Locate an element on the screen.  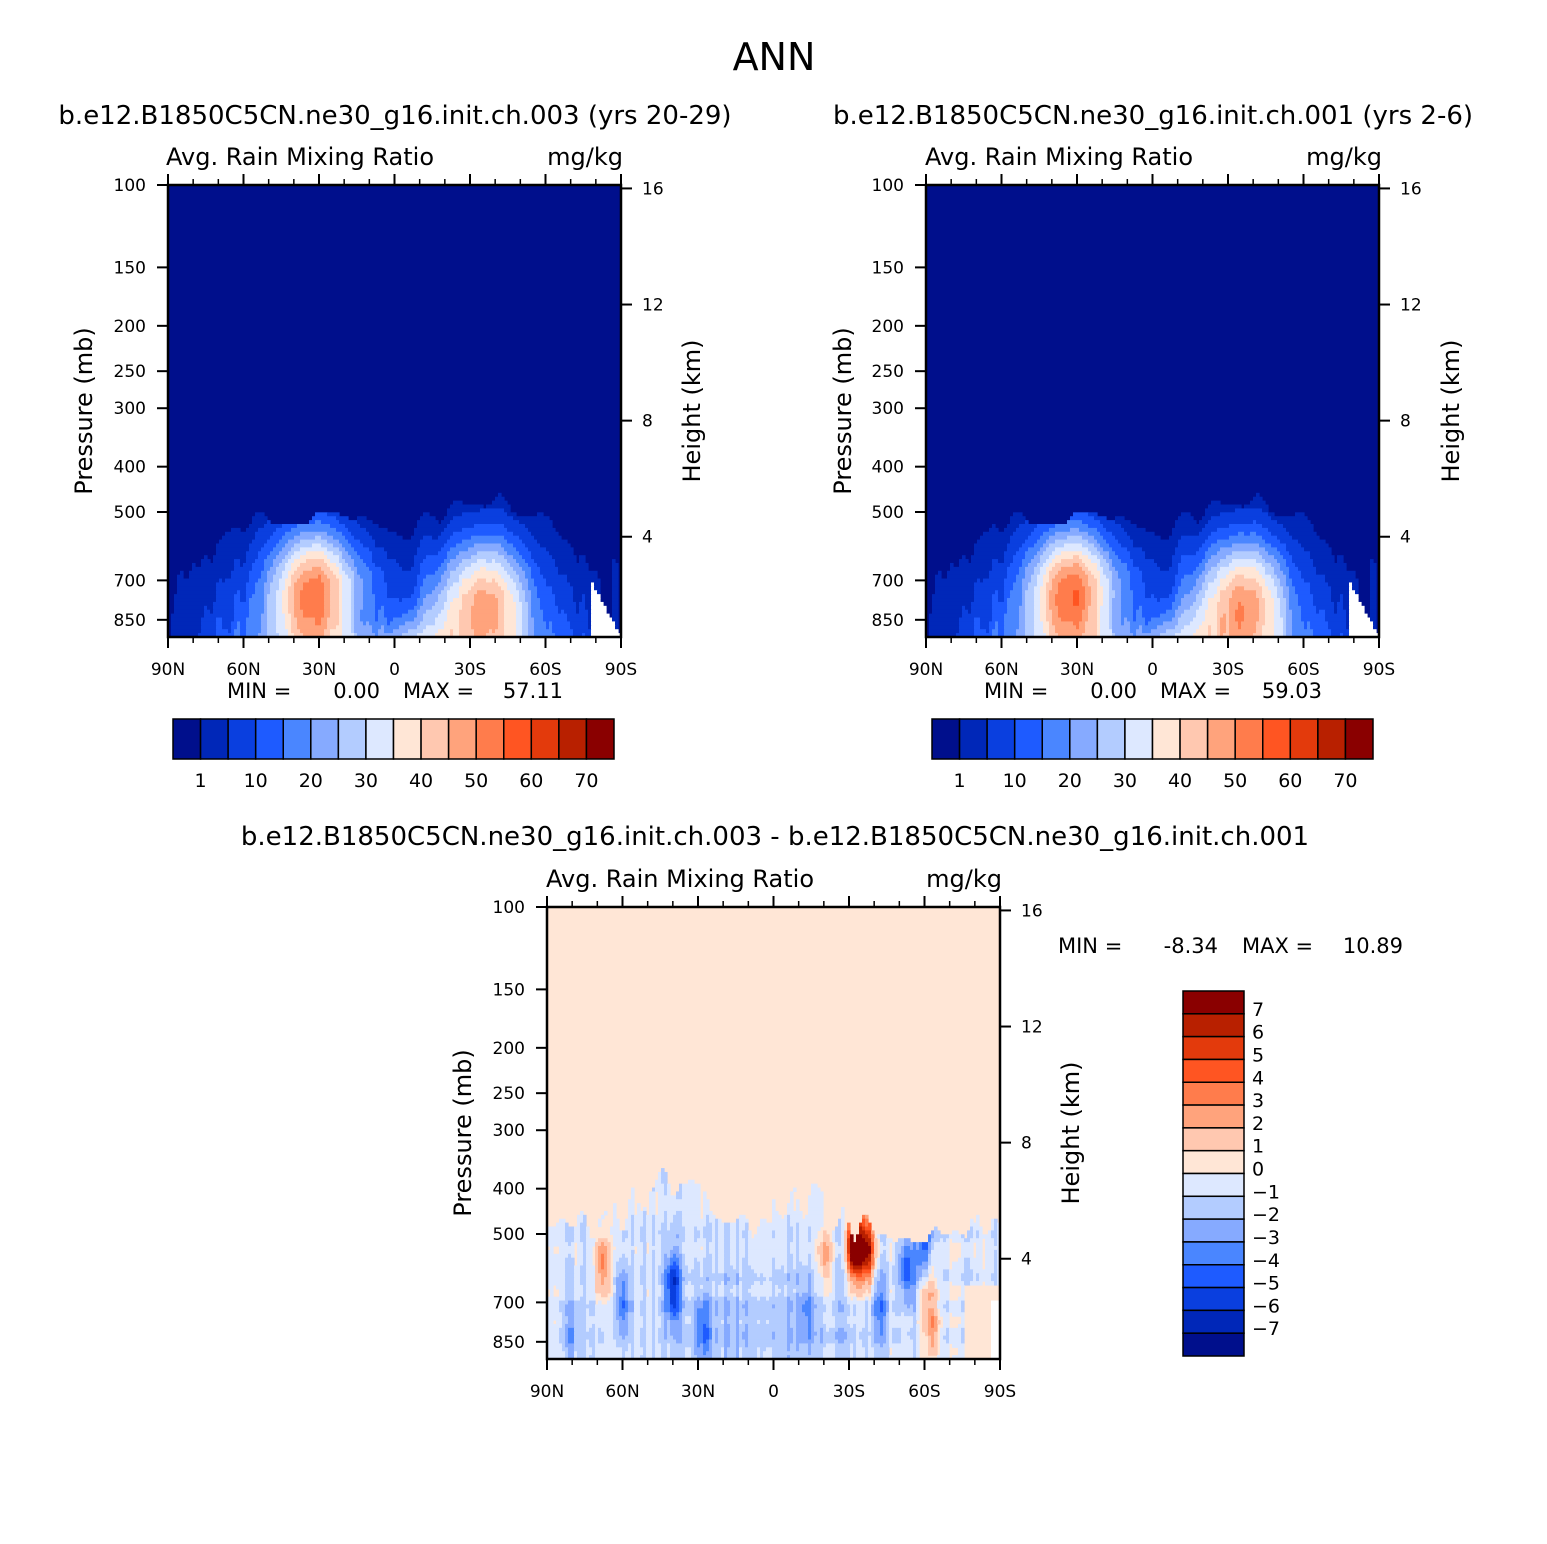
colorbar-box is located at coordinates (1213, 1276).